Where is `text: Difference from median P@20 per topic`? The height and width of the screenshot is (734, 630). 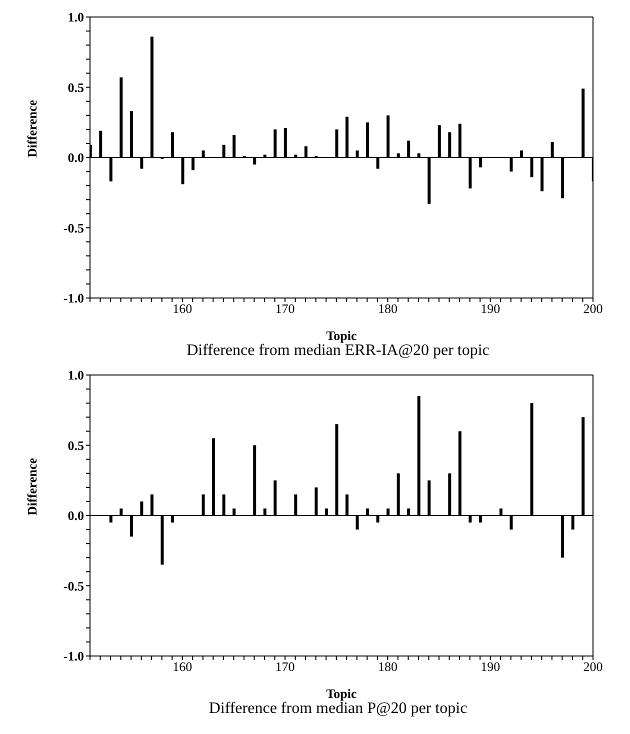
text: Difference from median P@20 per topic is located at coordinates (338, 709).